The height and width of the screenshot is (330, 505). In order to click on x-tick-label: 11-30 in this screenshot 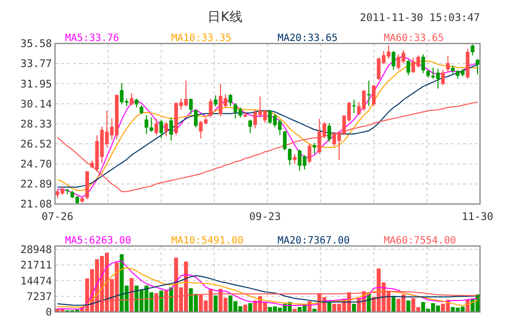, I will do `click(478, 217)`.